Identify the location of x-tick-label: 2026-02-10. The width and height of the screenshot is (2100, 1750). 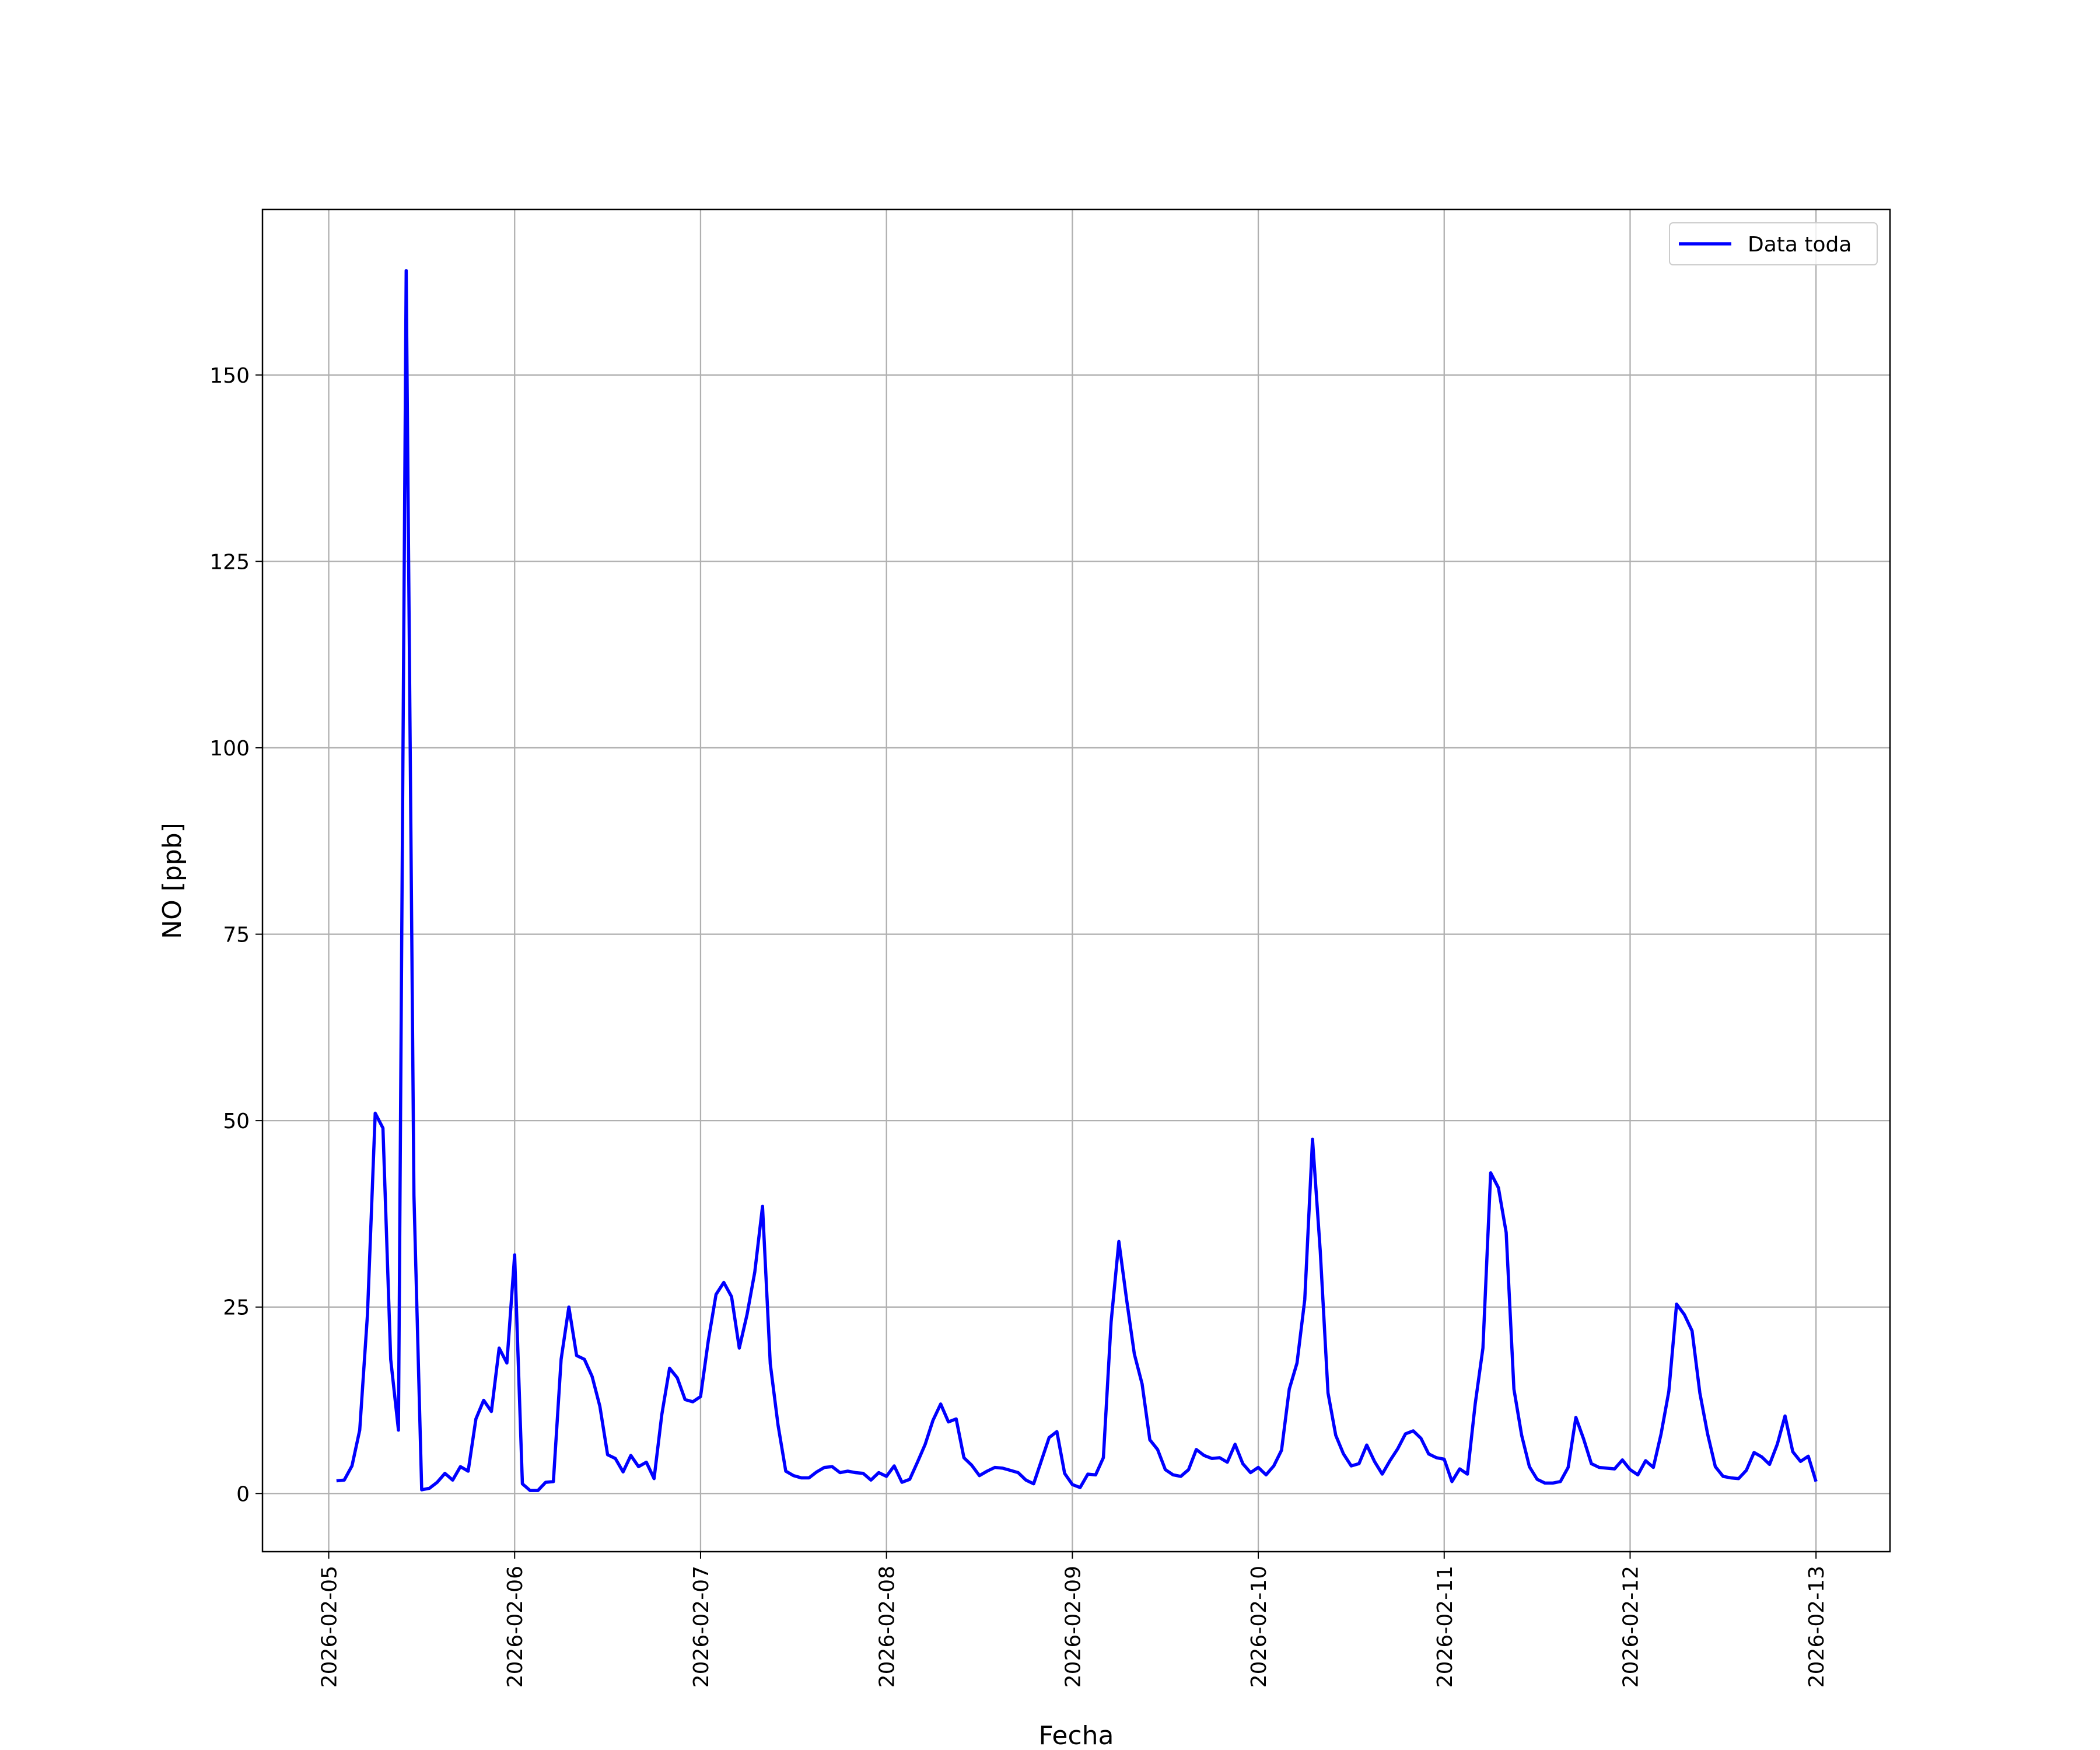
(1259, 1627).